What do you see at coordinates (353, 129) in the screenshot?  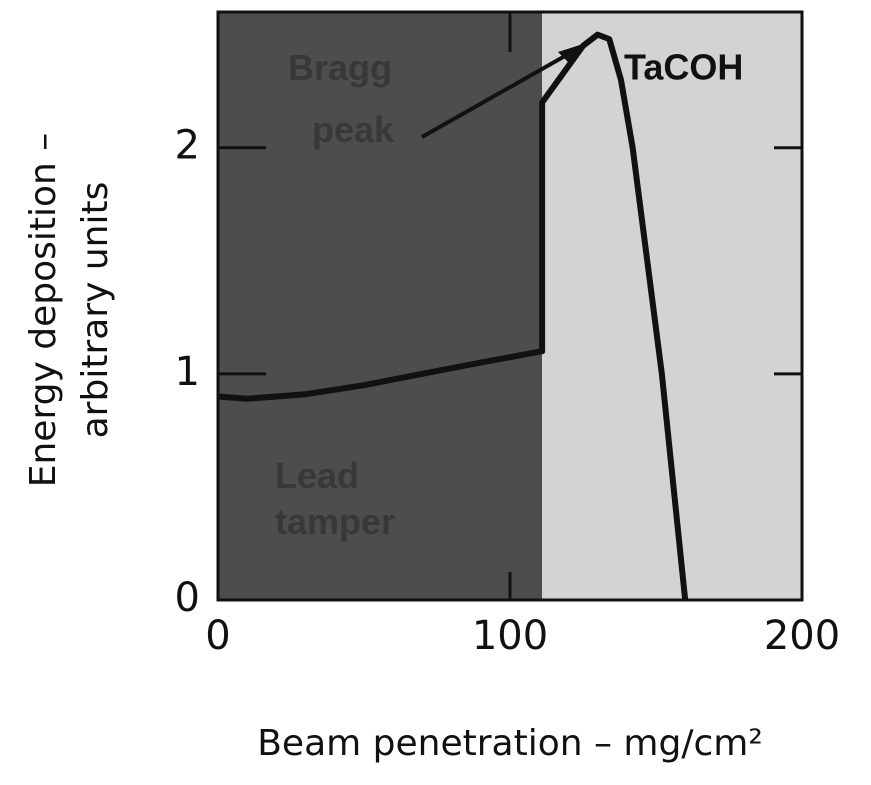 I see `annotation-line: peak` at bounding box center [353, 129].